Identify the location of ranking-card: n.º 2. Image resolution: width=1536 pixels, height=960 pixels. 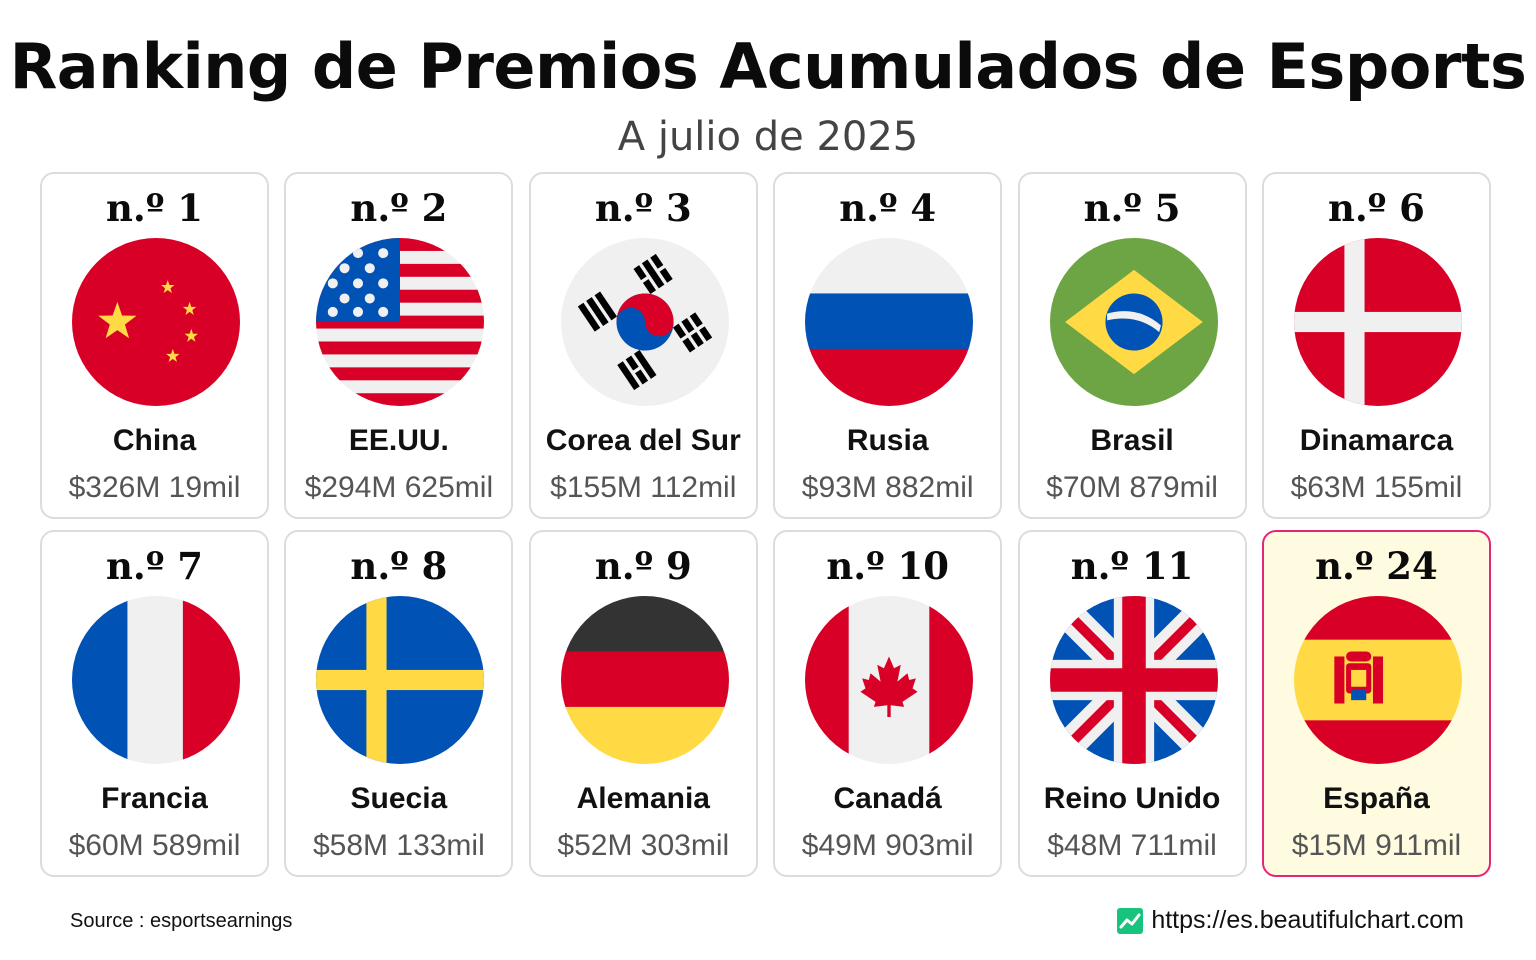
(399, 345).